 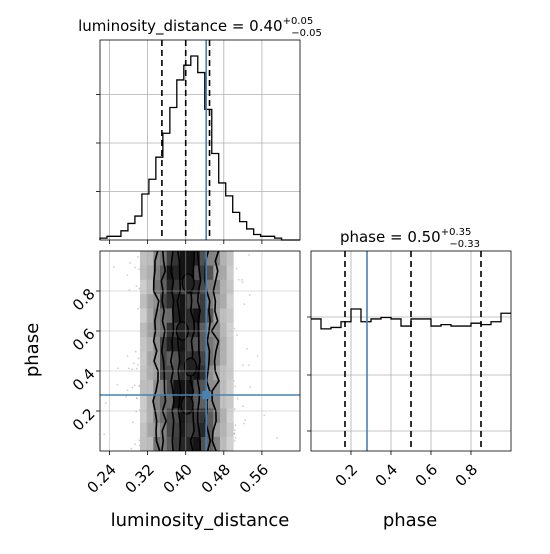 I want to click on y-tick-label: 0.8, so click(x=84, y=300).